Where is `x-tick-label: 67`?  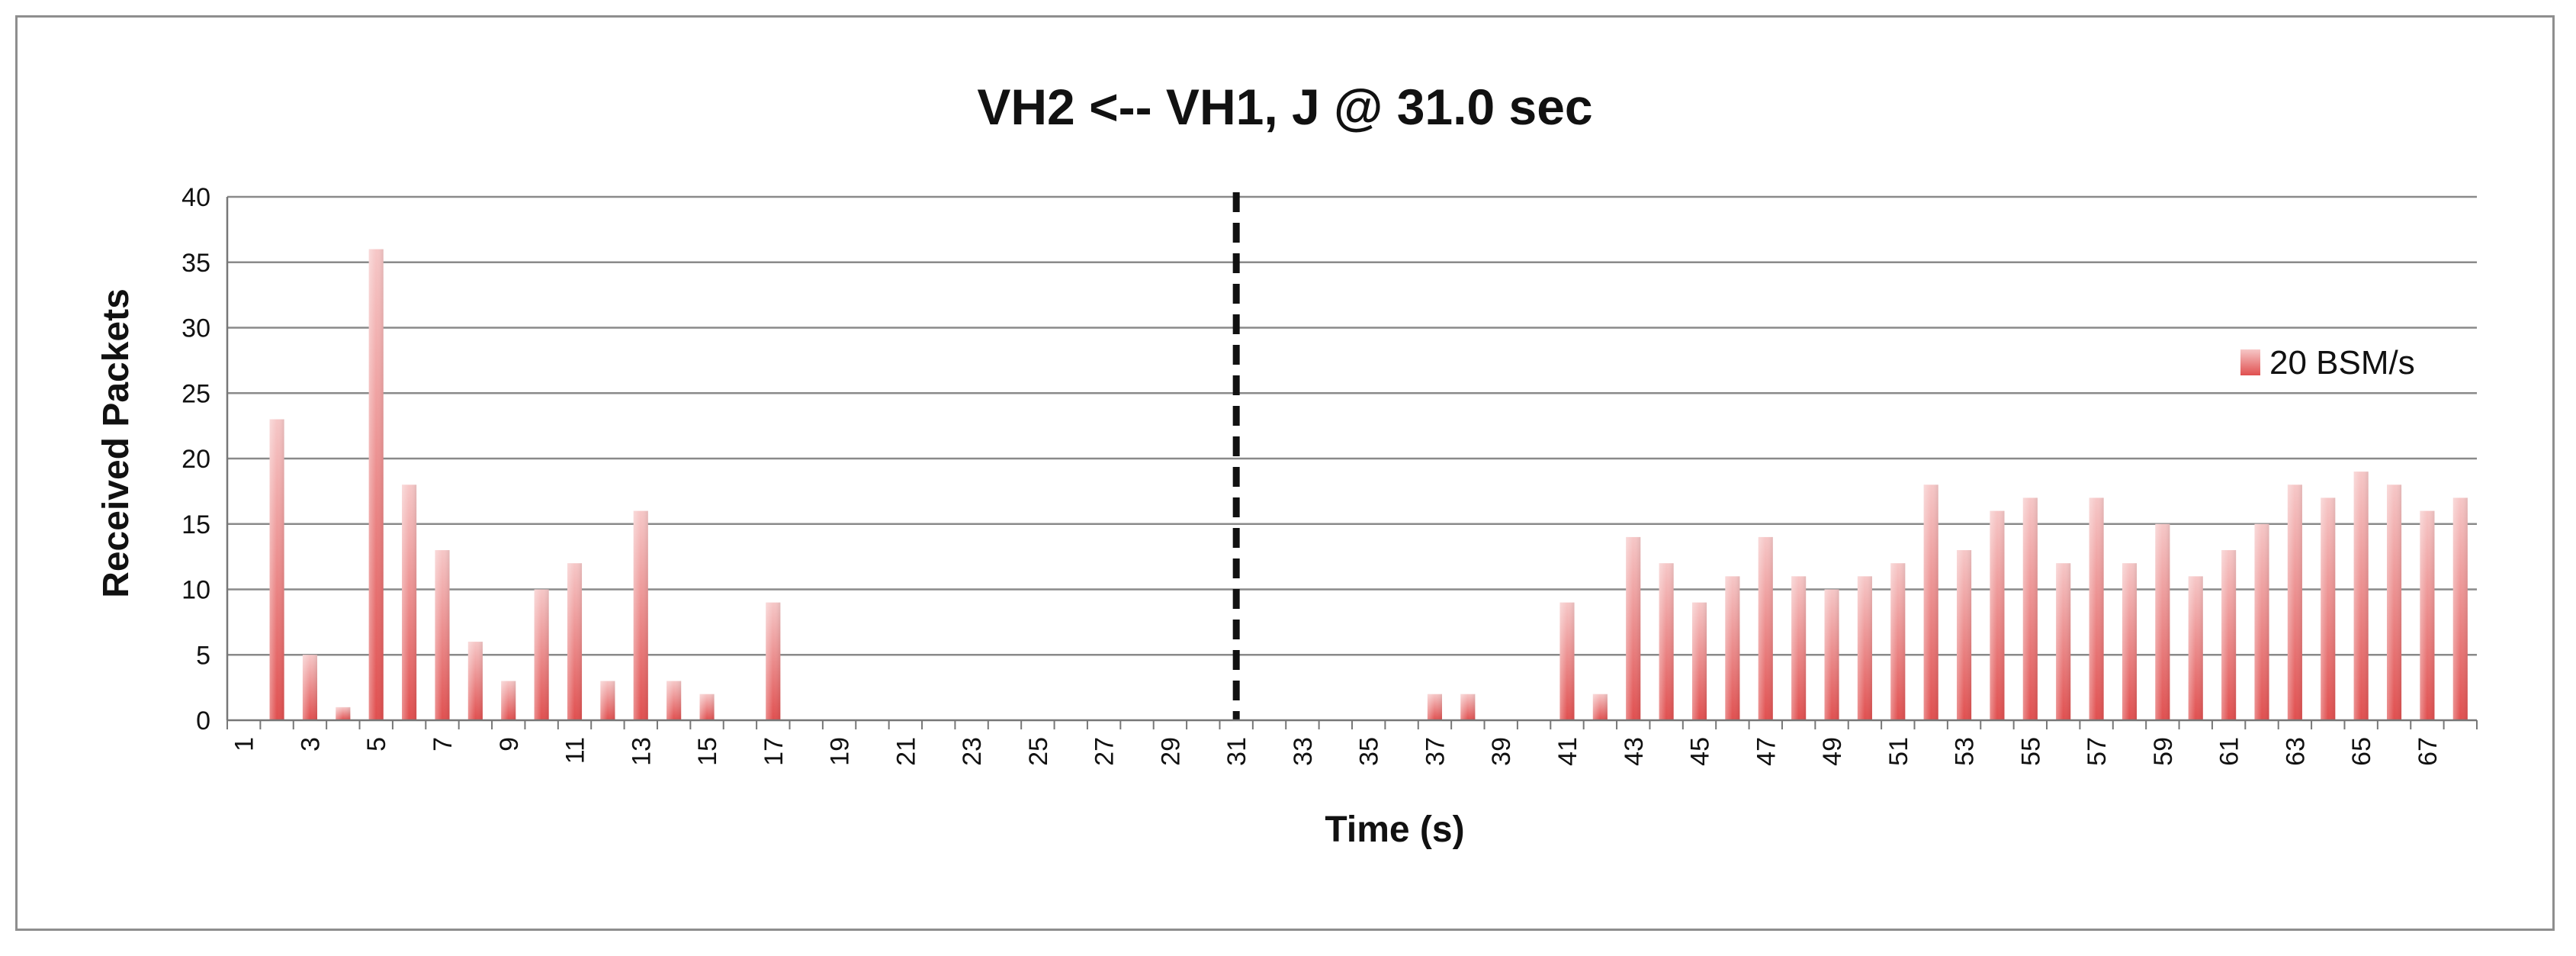
x-tick-label: 67 is located at coordinates (2428, 751).